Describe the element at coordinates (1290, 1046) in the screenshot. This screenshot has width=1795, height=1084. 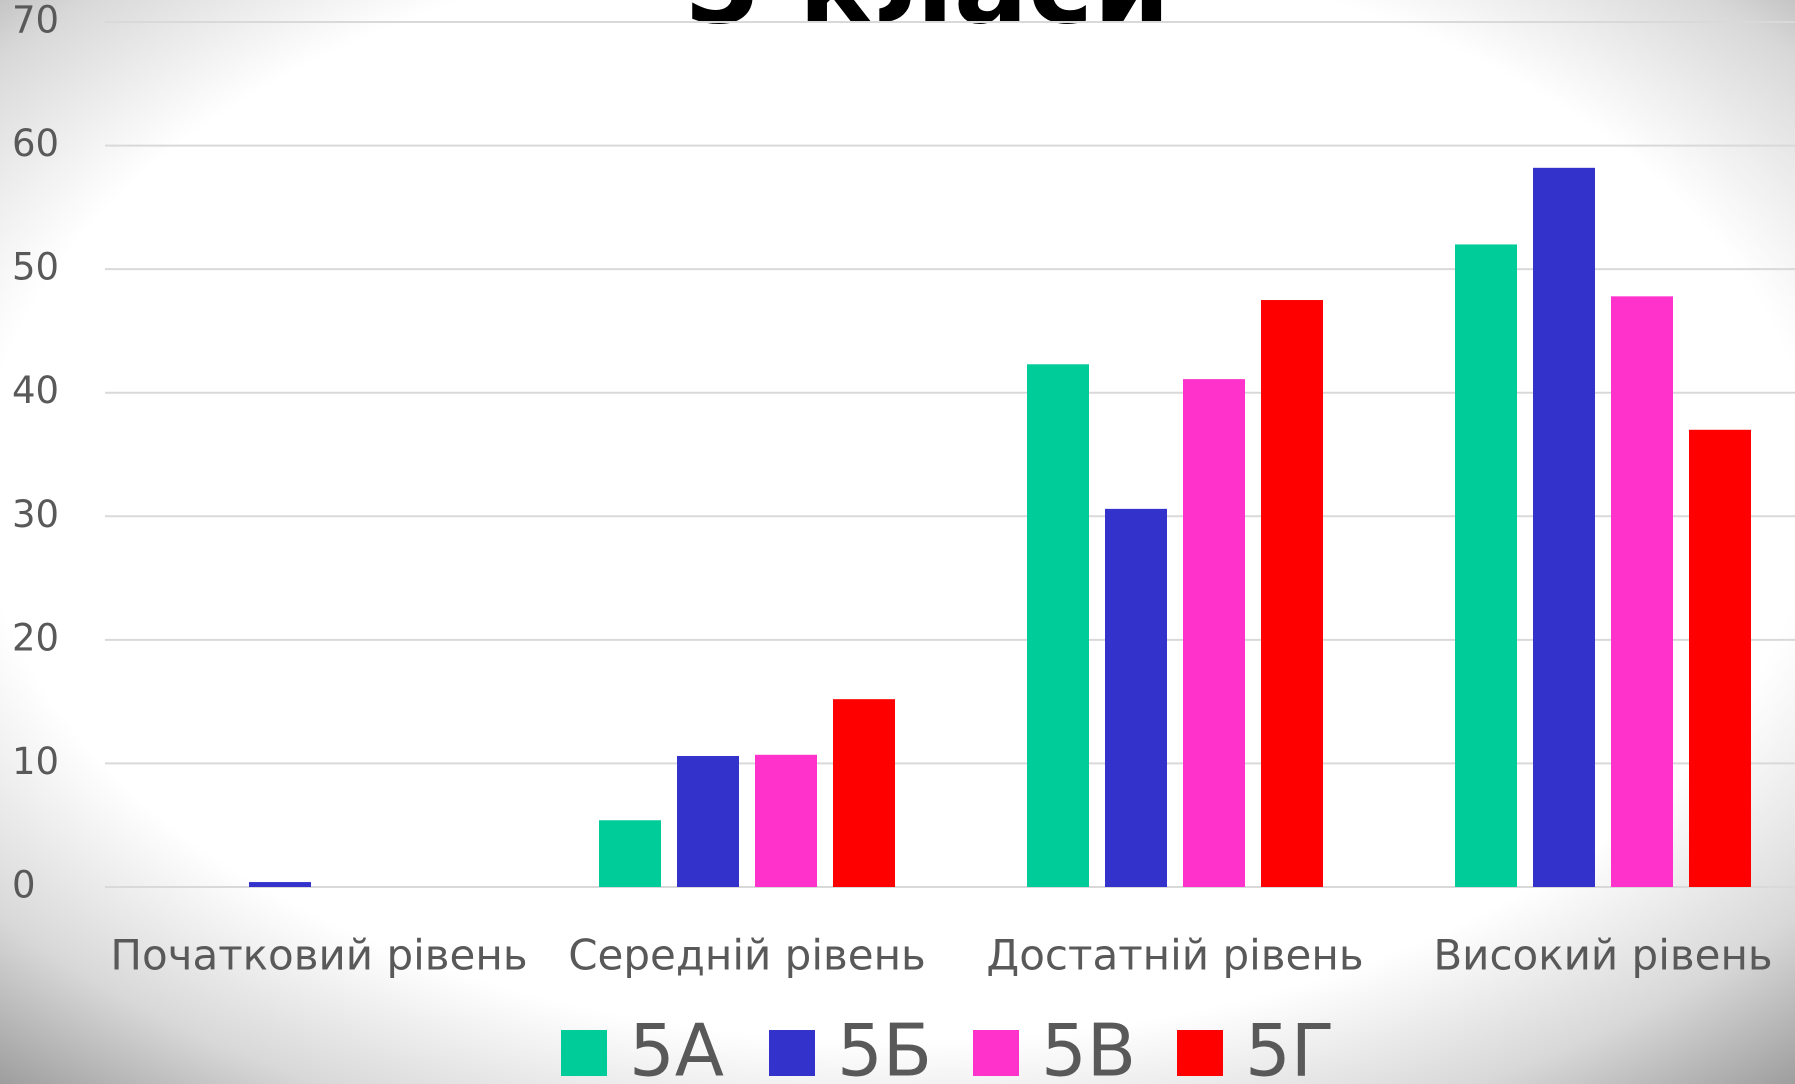
I see `legend-label: 5Г` at that location.